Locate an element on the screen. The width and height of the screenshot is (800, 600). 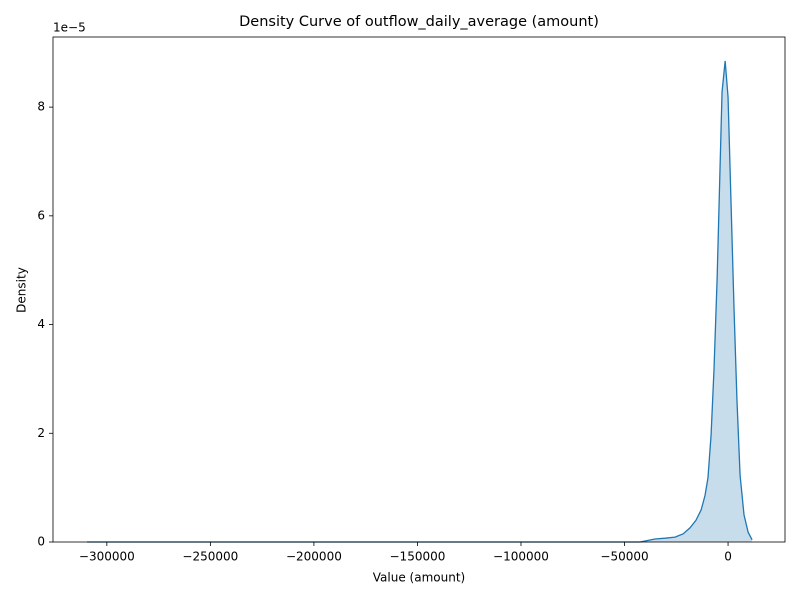
x-tick-label: −200000 is located at coordinates (314, 557).